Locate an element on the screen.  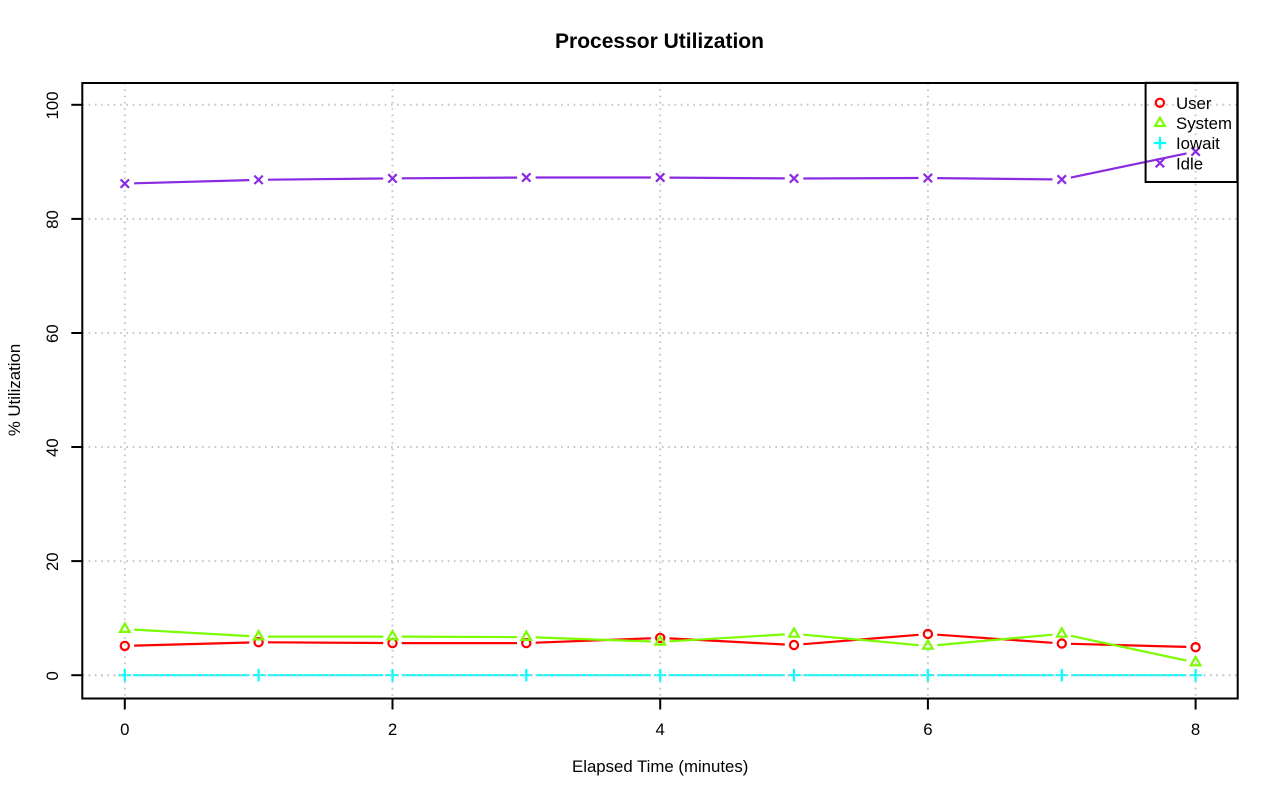
svg-text: 80 is located at coordinates (52, 219).